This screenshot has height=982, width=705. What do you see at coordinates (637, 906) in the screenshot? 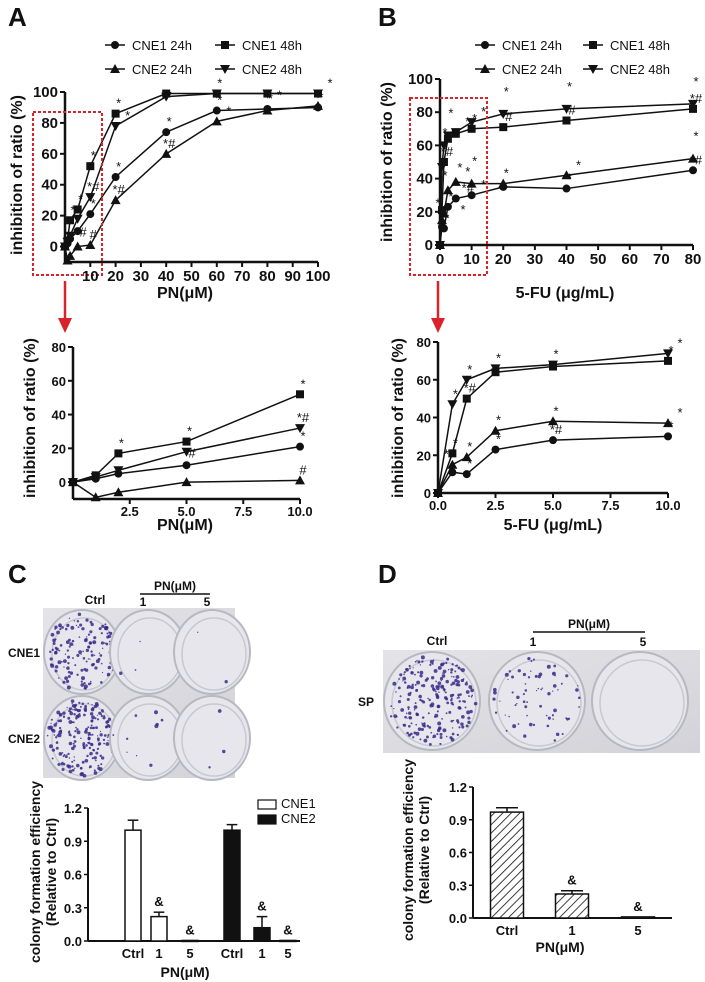
I see `significance-mark: &` at bounding box center [637, 906].